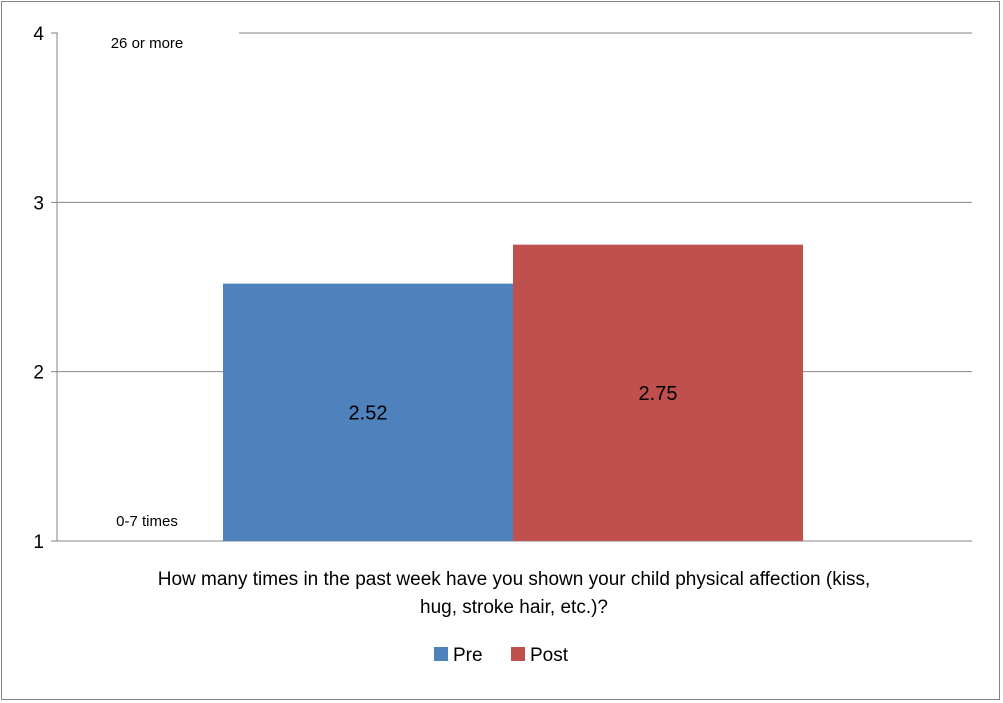 The height and width of the screenshot is (703, 1003). Describe the element at coordinates (147, 521) in the screenshot. I see `annotation-bottom: 0-7 times` at that location.